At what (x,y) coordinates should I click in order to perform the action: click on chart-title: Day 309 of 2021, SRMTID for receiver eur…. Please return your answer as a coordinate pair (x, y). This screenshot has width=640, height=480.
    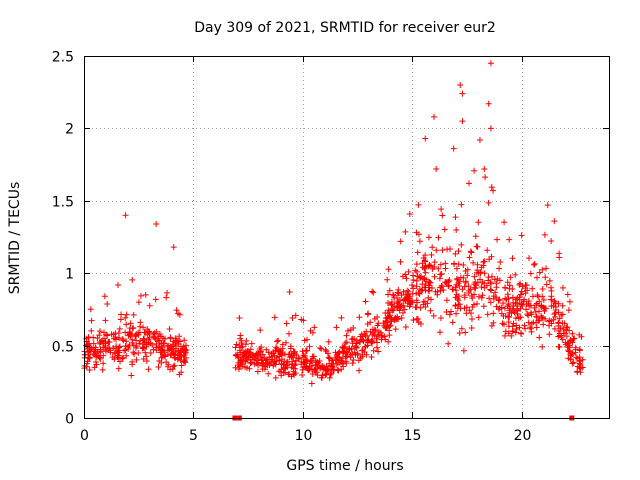
    Looking at the image, I should click on (345, 28).